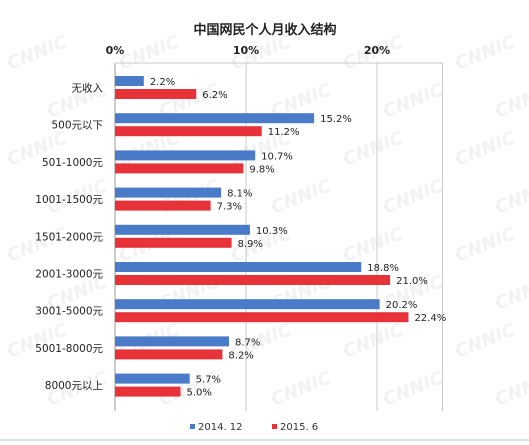 This screenshot has height=445, width=529. Describe the element at coordinates (69, 275) in the screenshot. I see `category-label: 2001-3000元` at that location.